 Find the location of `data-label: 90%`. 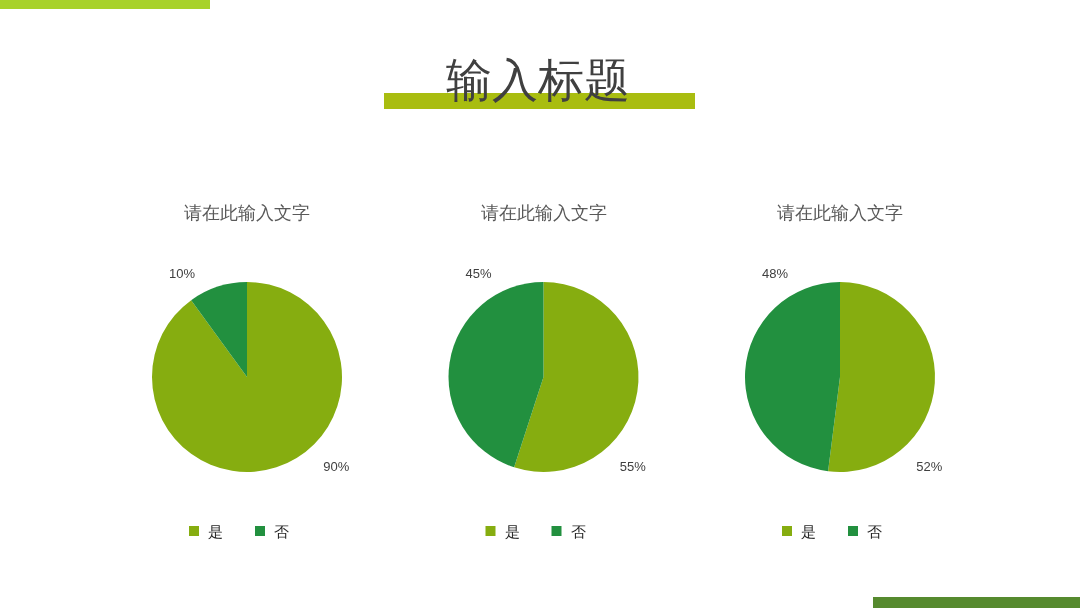

data-label: 90% is located at coordinates (336, 466).